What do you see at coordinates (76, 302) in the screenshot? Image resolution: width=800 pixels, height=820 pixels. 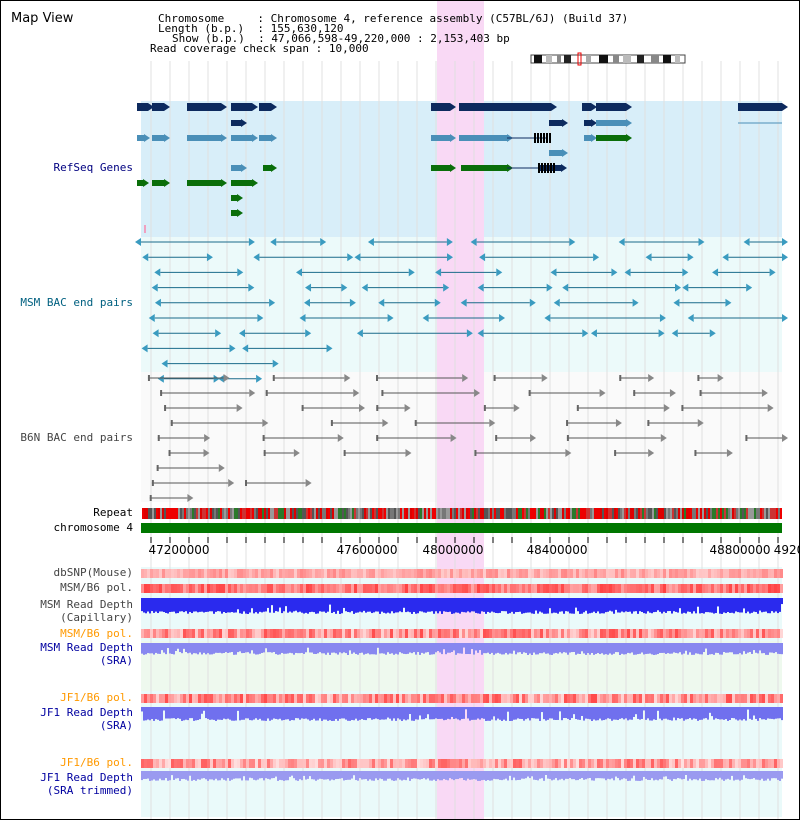 I see `track-label-msm-bac: MSM BAC end pairs` at bounding box center [76, 302].